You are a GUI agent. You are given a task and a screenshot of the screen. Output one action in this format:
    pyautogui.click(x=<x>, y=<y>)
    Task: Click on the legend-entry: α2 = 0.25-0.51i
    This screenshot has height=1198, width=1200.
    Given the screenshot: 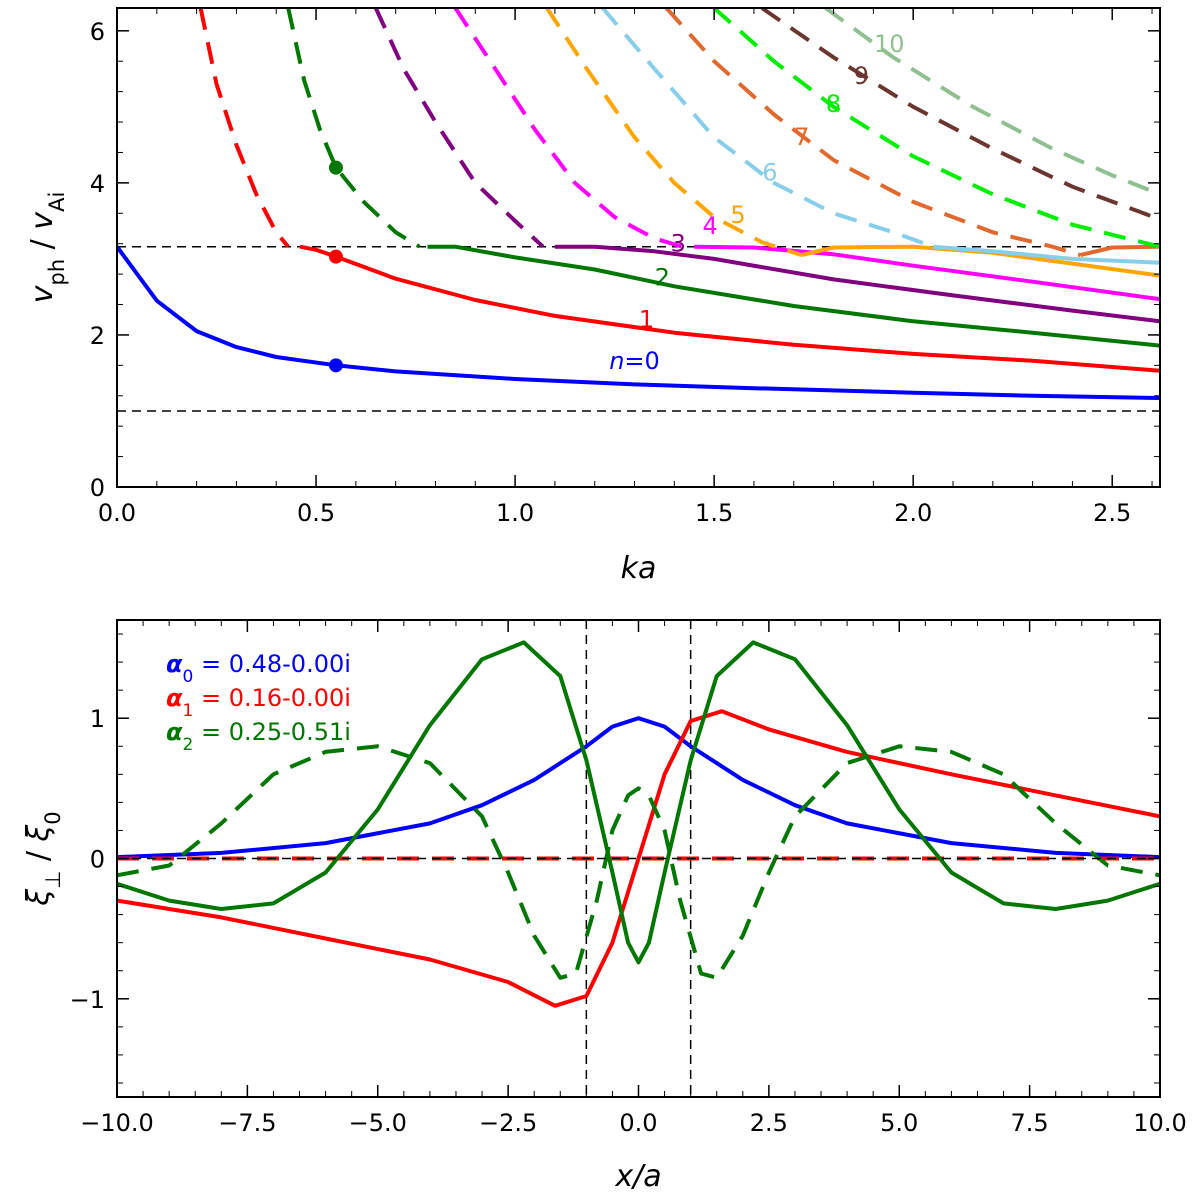 What is the action you would take?
    pyautogui.click(x=258, y=736)
    